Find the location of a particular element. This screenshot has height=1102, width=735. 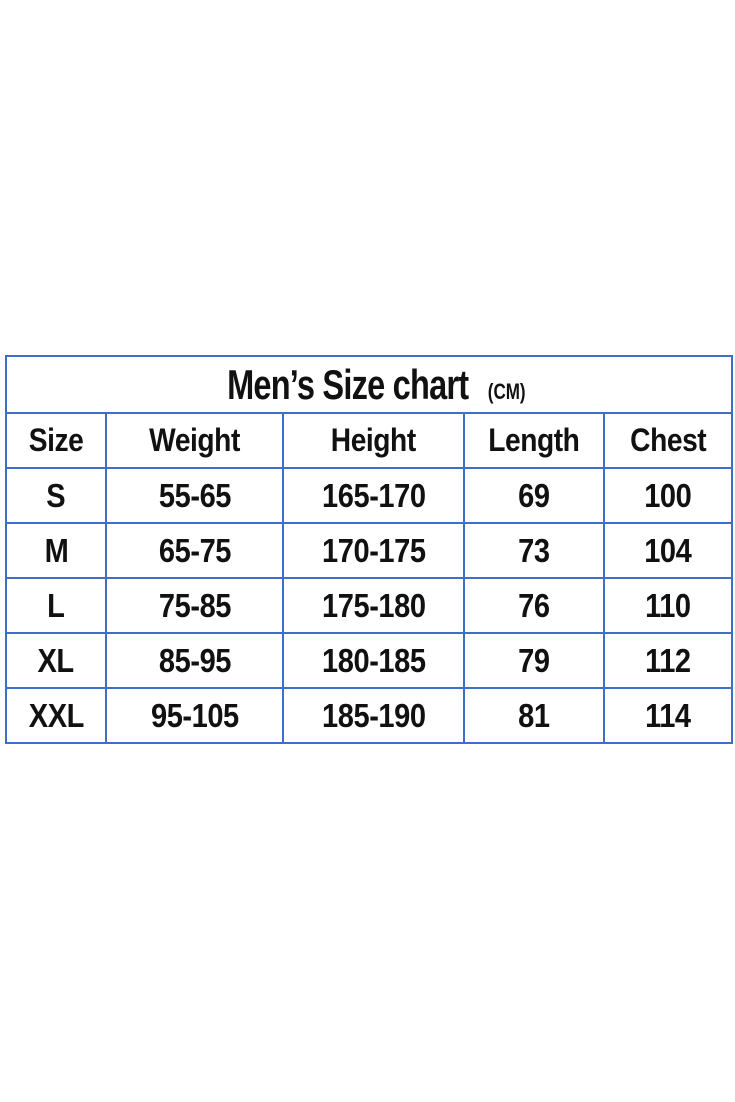

header-height: Height is located at coordinates (373, 440).